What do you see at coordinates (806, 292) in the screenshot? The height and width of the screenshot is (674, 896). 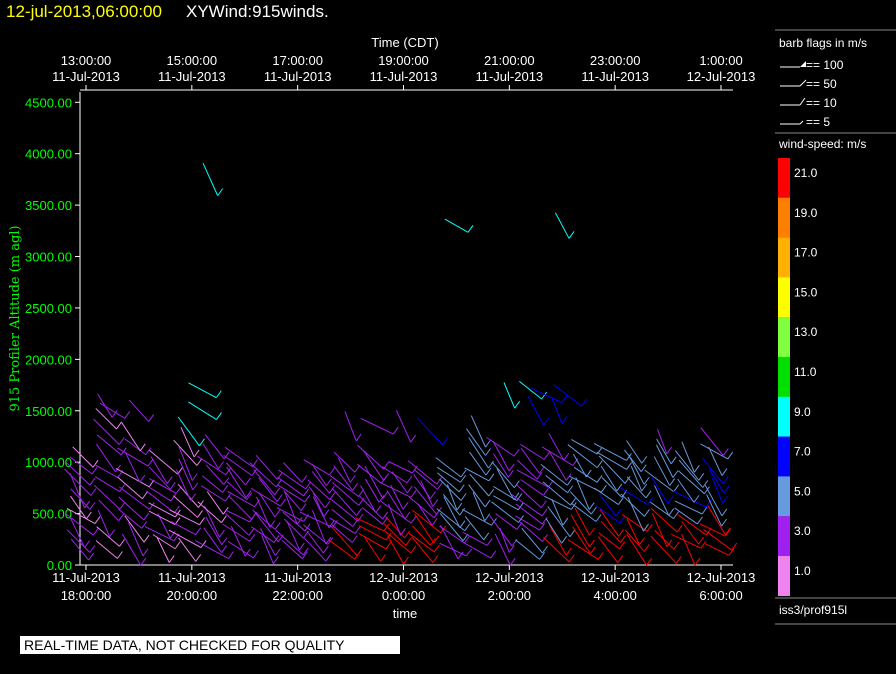 I see `colorbar-label: 15.0` at bounding box center [806, 292].